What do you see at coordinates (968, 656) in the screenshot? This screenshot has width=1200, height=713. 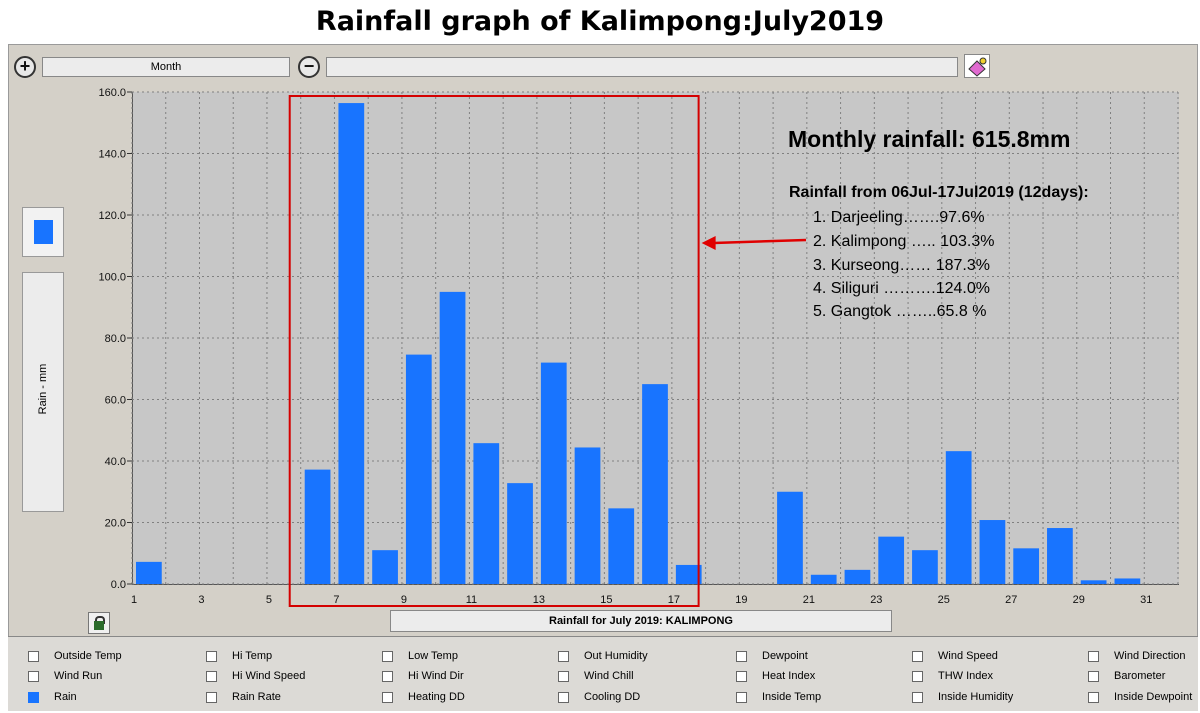 I see `checkbox-label: Wind Speed` at bounding box center [968, 656].